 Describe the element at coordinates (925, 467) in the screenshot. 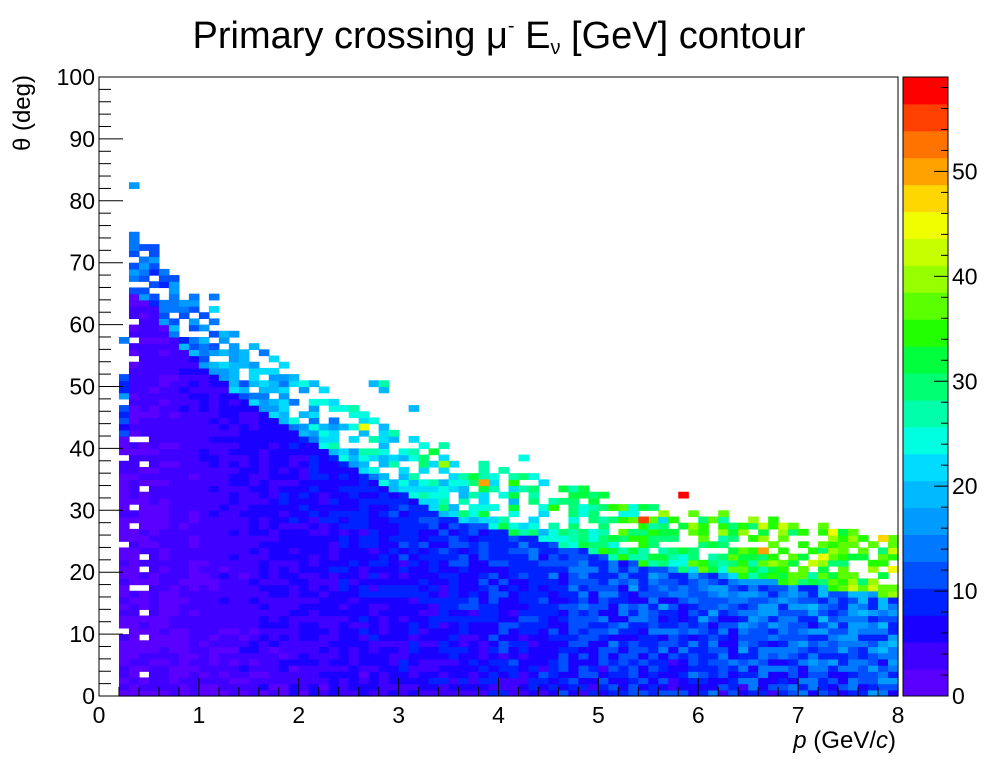

I see `palette-swatch` at that location.